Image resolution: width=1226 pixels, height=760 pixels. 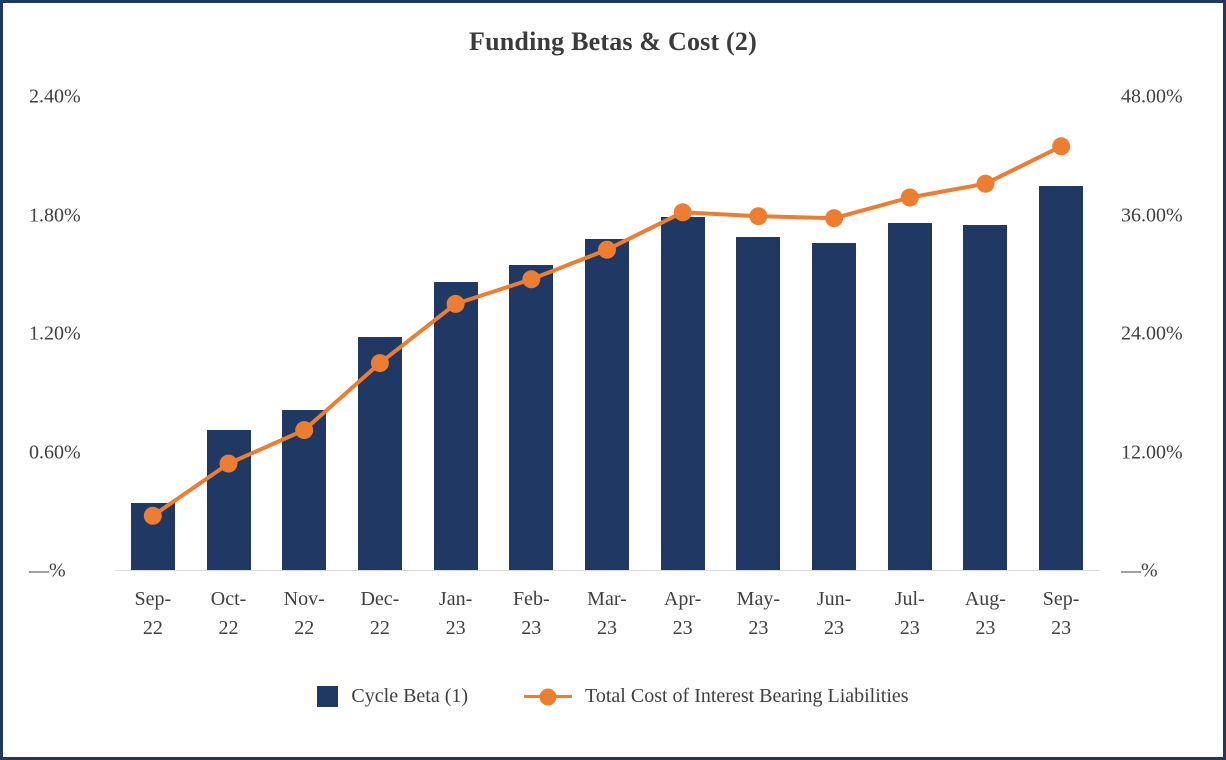 I want to click on x-axis-category-label: Sep- 22, so click(x=153, y=613).